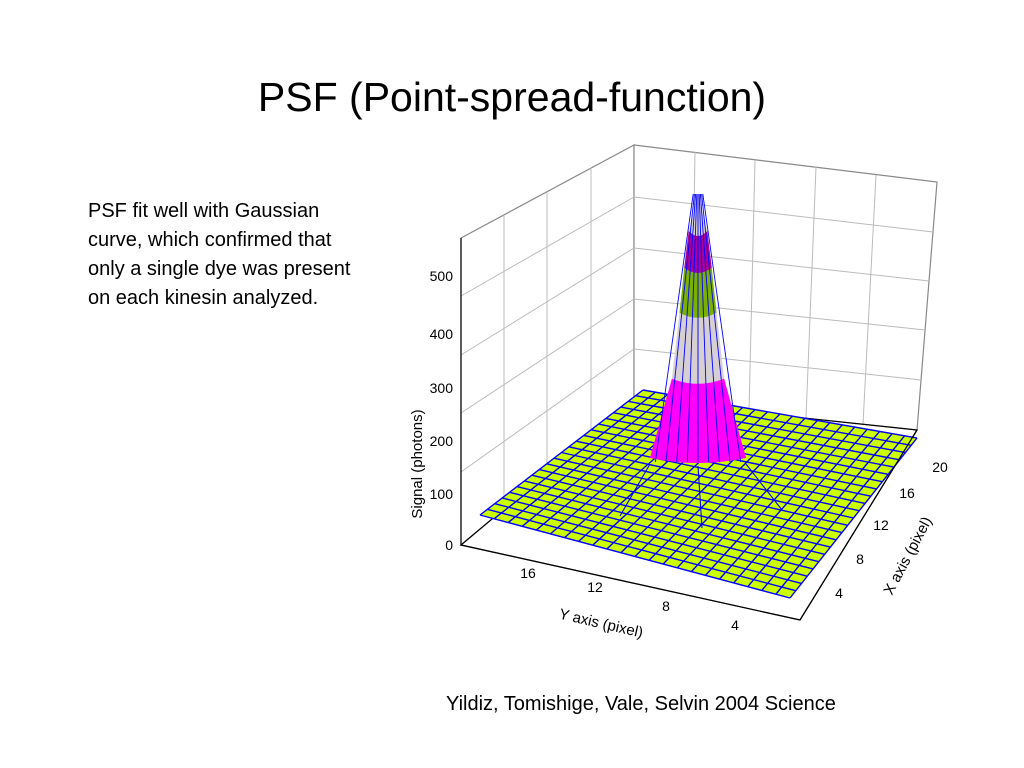 Image resolution: width=1024 pixels, height=768 pixels. What do you see at coordinates (442, 388) in the screenshot?
I see `z-tick-300: 300` at bounding box center [442, 388].